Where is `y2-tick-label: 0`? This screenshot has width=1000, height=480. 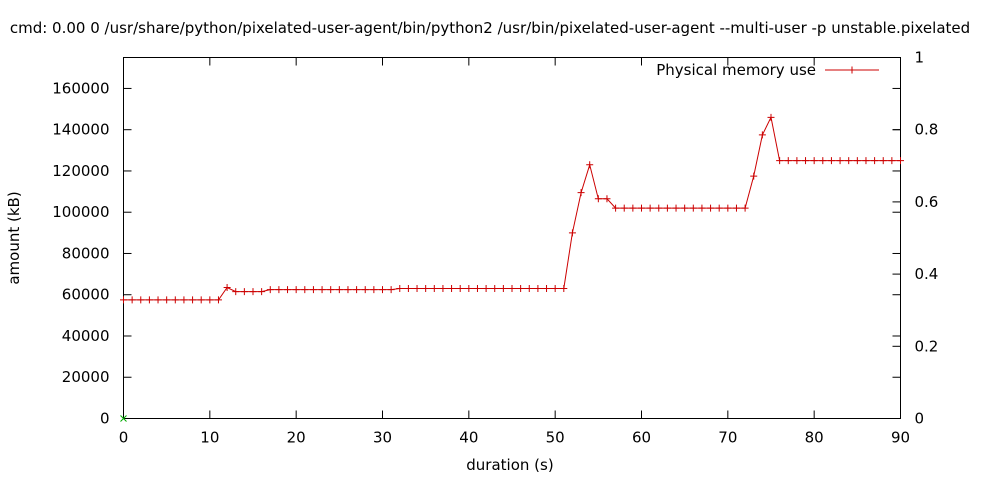
y2-tick-label: 0 is located at coordinates (920, 419).